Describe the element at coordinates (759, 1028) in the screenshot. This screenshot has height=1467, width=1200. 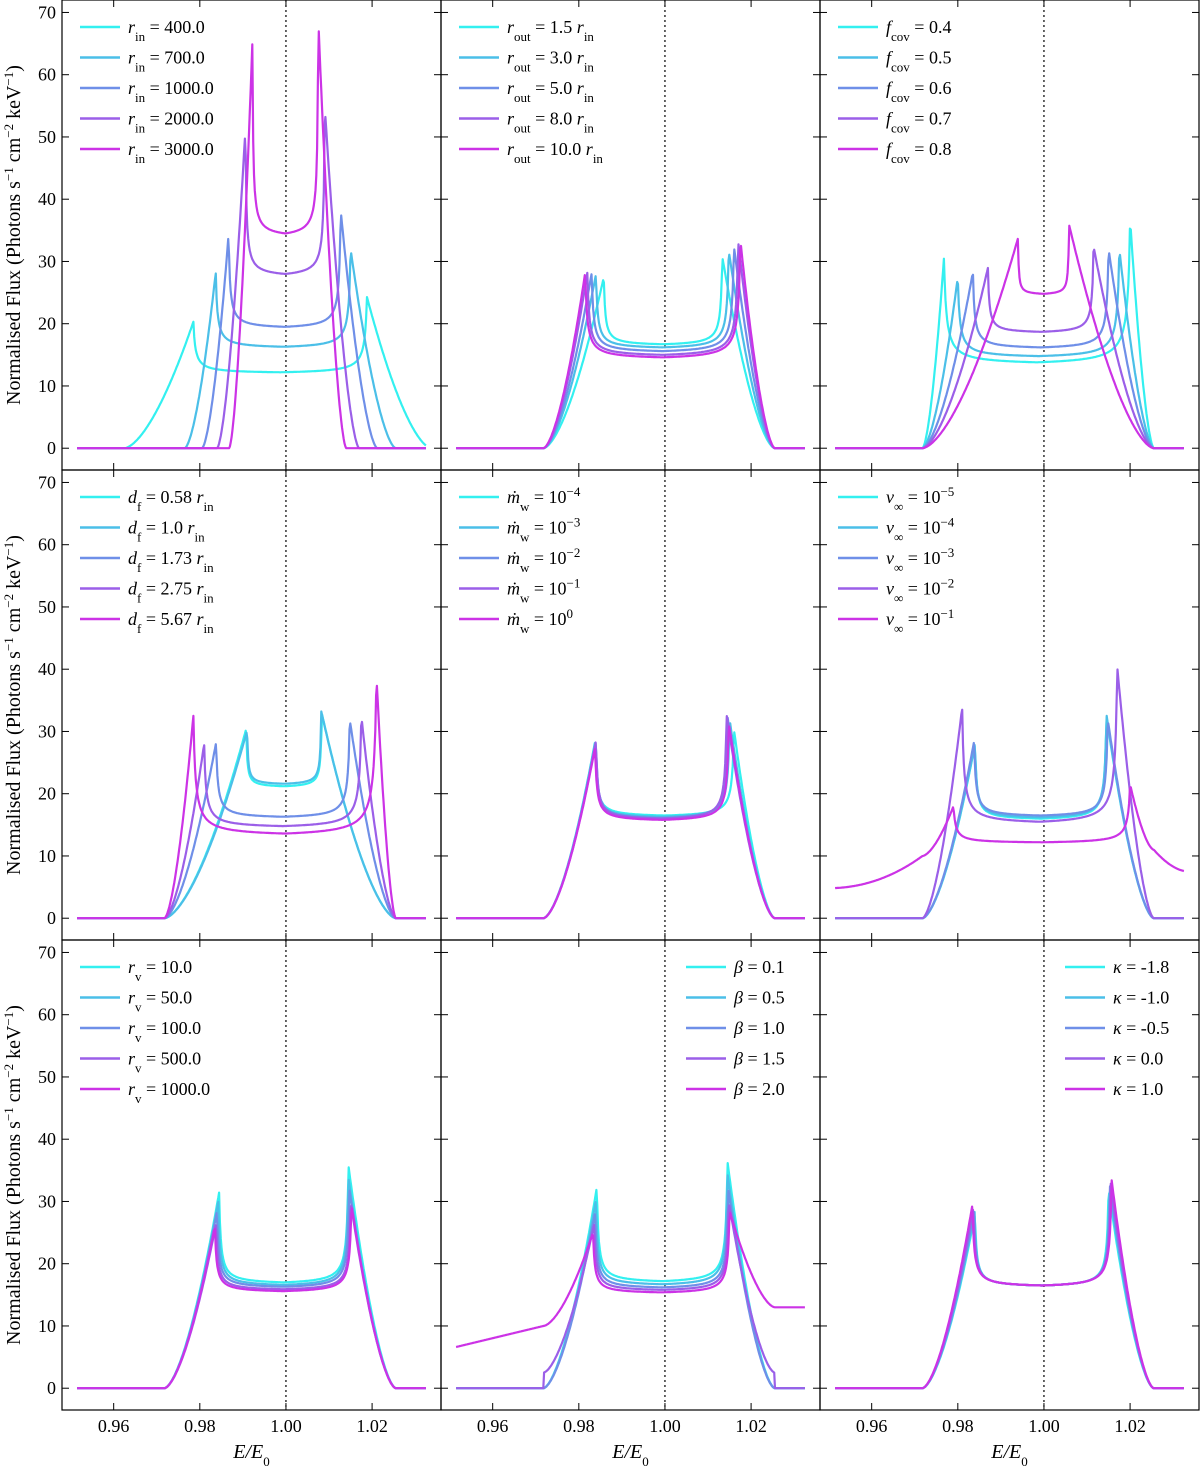
I see `legend-entry-label: β = 1.0` at that location.